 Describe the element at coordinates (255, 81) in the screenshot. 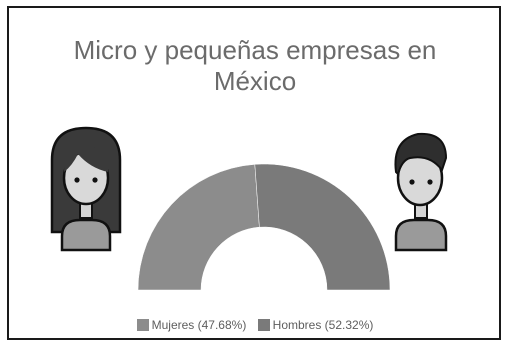

I see `chart-title-line-2: México` at that location.